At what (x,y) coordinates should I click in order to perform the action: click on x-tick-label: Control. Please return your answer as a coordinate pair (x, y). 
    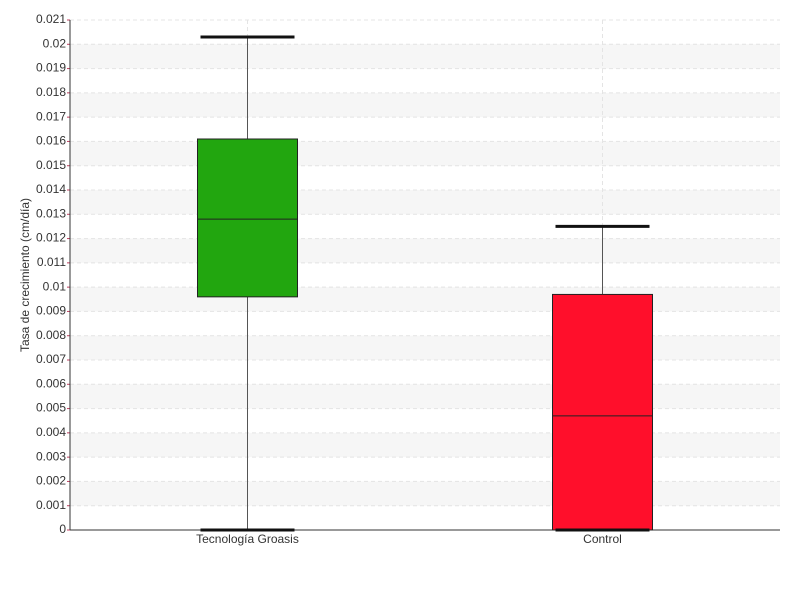
    Looking at the image, I should click on (602, 539).